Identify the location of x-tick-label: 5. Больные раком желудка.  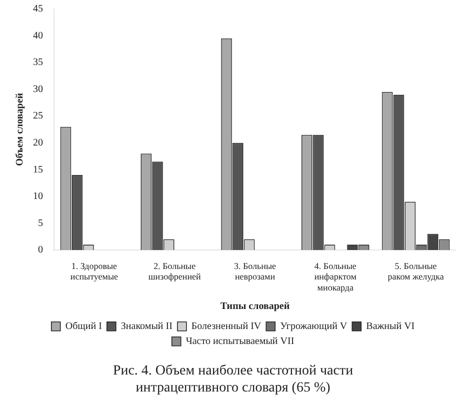
(416, 271).